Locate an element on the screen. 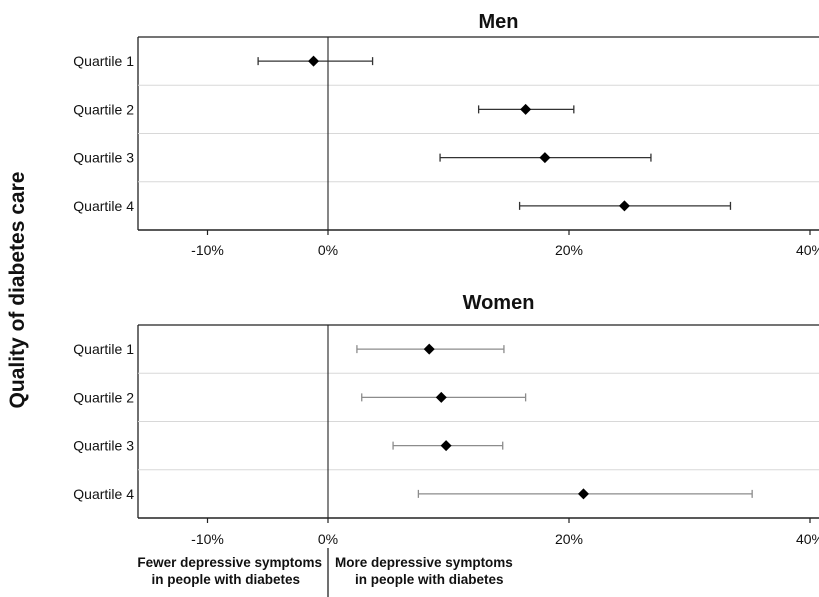 The image size is (819, 597). men-category-label: Quartile 2 is located at coordinates (103, 109).